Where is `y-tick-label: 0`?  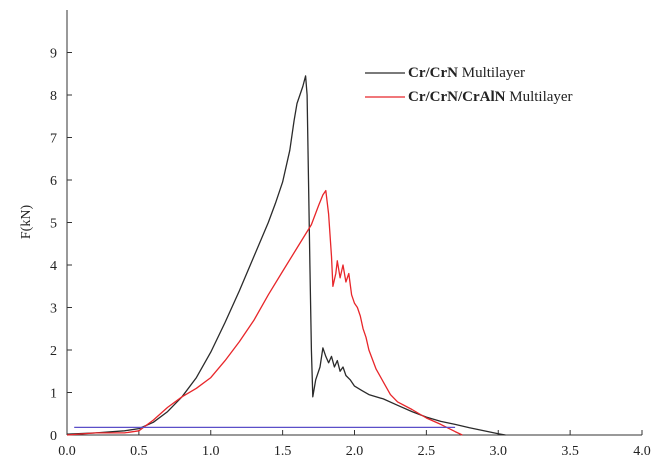
y-tick-label: 0 is located at coordinates (53, 436).